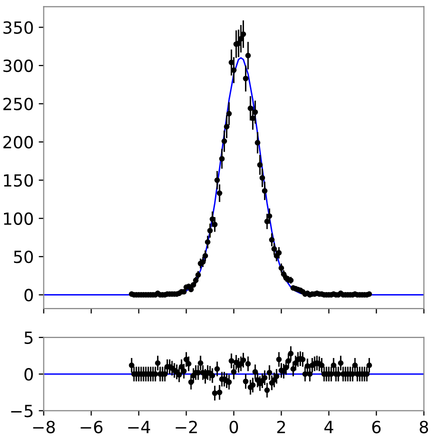 The width and height of the screenshot is (437, 444). I want to click on x-tick-label: −6, so click(91, 427).